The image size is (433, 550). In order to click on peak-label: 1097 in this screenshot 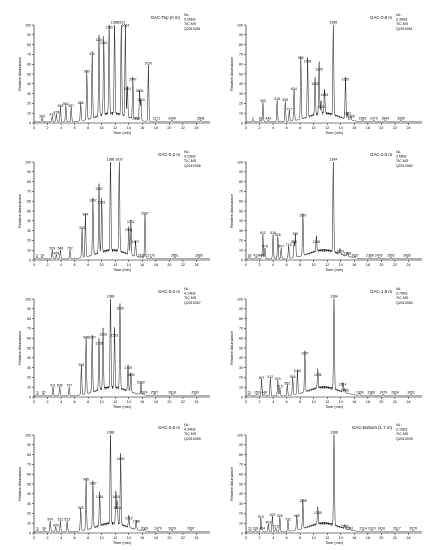, I will do `click(305, 353)`.